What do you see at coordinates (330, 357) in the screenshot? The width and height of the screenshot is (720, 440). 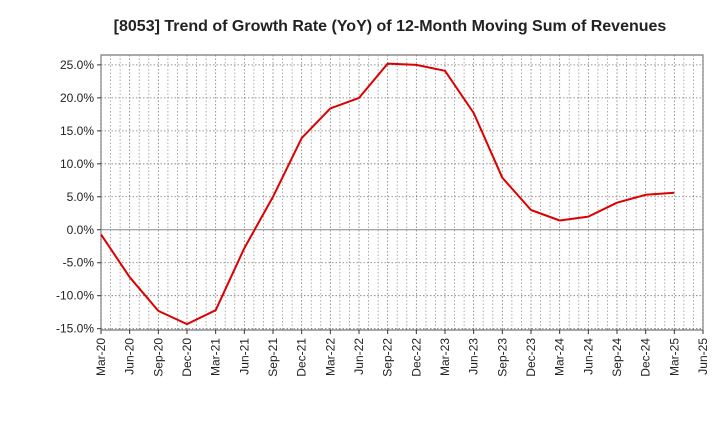 I see `x-tick-label: Mar-22` at bounding box center [330, 357].